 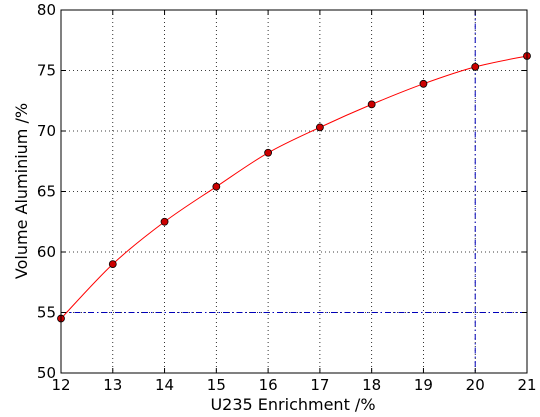 What do you see at coordinates (21, 191) in the screenshot?
I see `y-axis-title: Volume Aluminium /%` at bounding box center [21, 191].